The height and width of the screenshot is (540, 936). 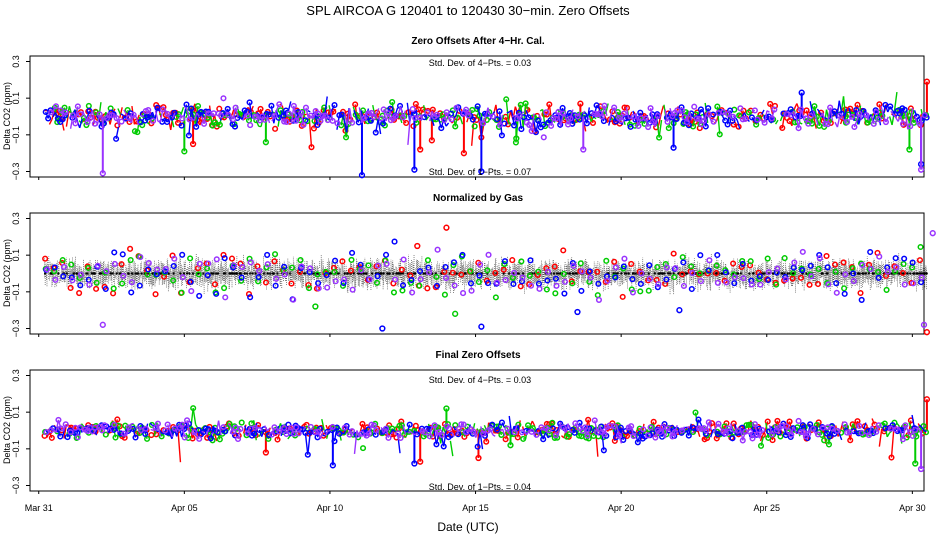 I want to click on std-dev-1pts-annotation: Std. Dev. of 1−Pts. = 0.07, so click(x=480, y=172).